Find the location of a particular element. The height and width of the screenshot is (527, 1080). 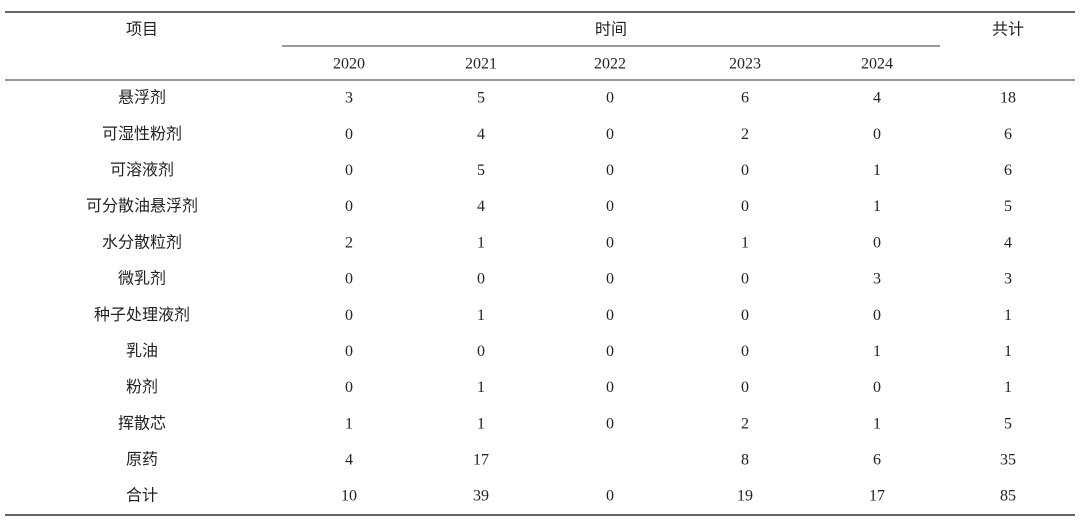

row-label: 乳油 is located at coordinates (142, 351).